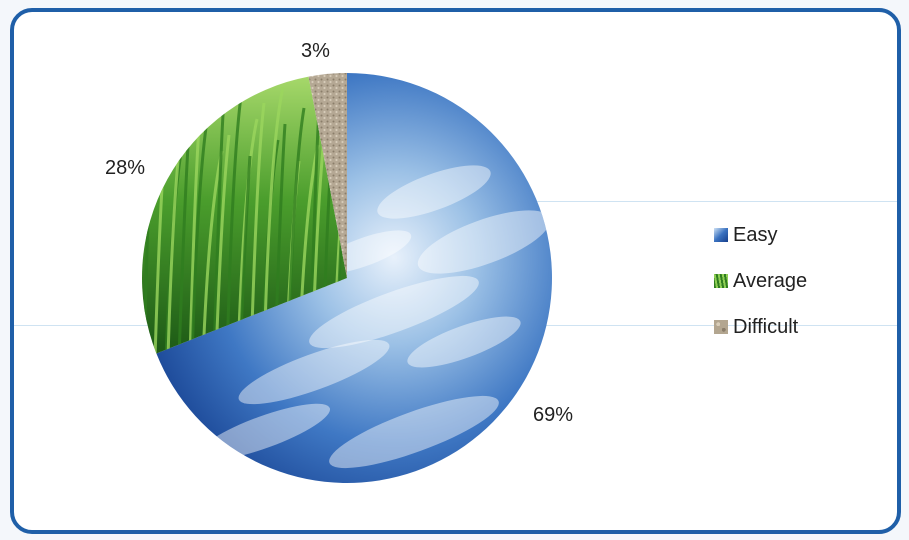  Describe the element at coordinates (553, 415) in the screenshot. I see `slice-label-easy: 69%` at that location.